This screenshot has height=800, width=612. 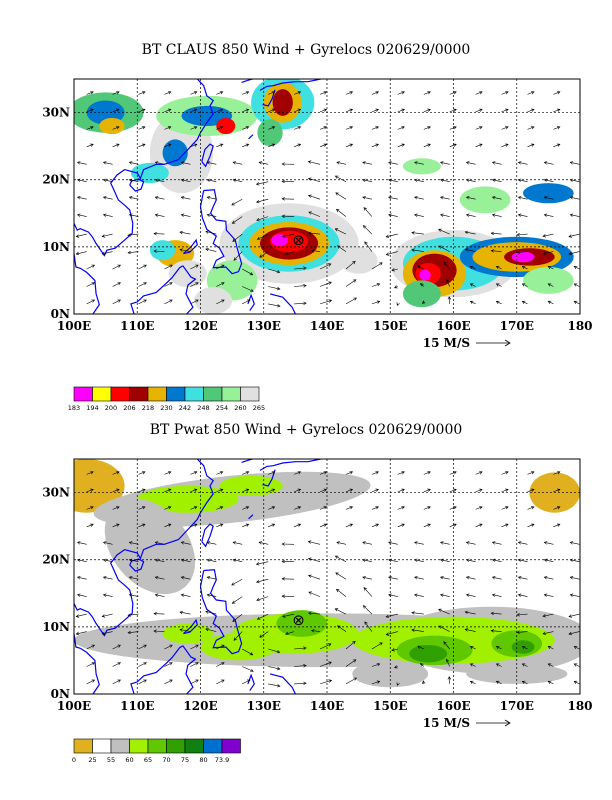 I want to click on colorbar-label: 55, so click(x=111, y=760).